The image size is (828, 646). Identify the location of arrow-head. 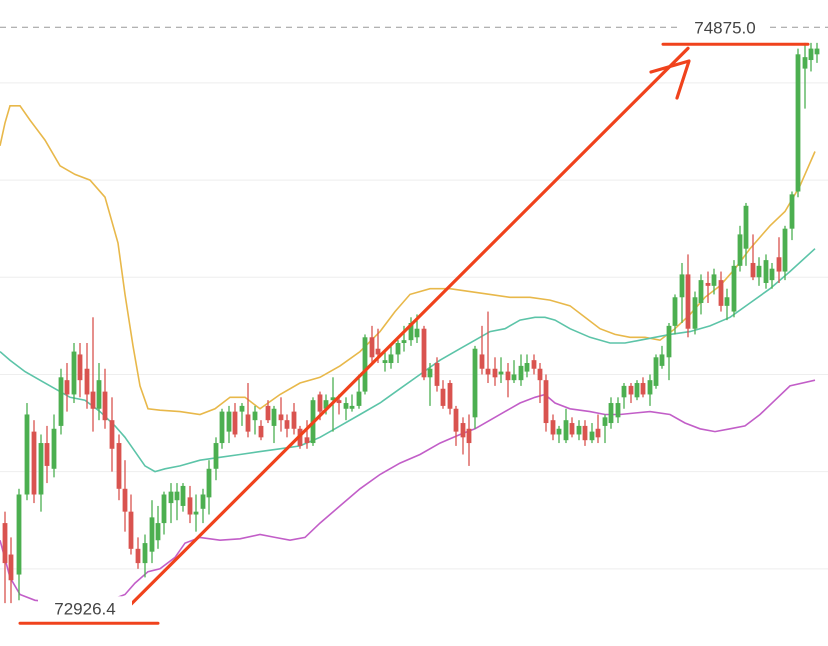
(670, 79).